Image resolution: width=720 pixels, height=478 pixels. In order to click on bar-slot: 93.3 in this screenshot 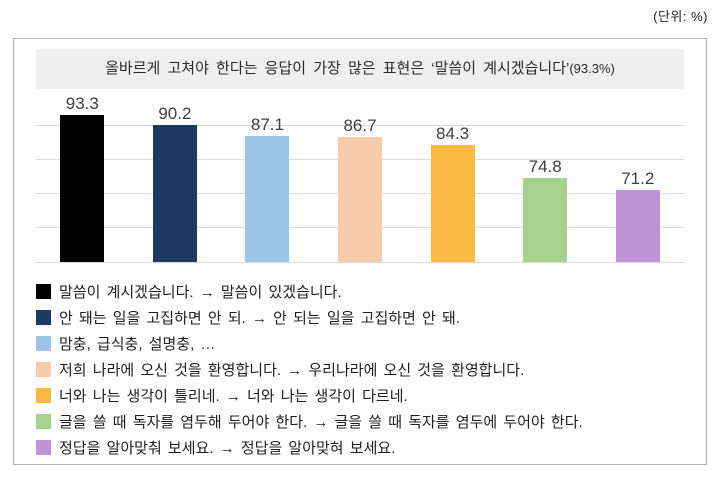, I will do `click(82, 178)`.